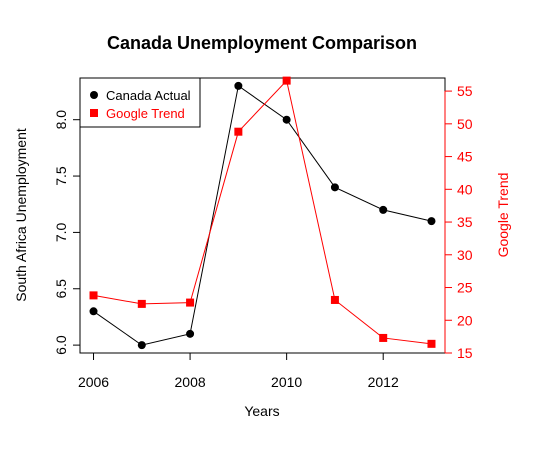 The image size is (544, 451). Describe the element at coordinates (465, 91) in the screenshot. I see `right-tick-label: 55` at that location.